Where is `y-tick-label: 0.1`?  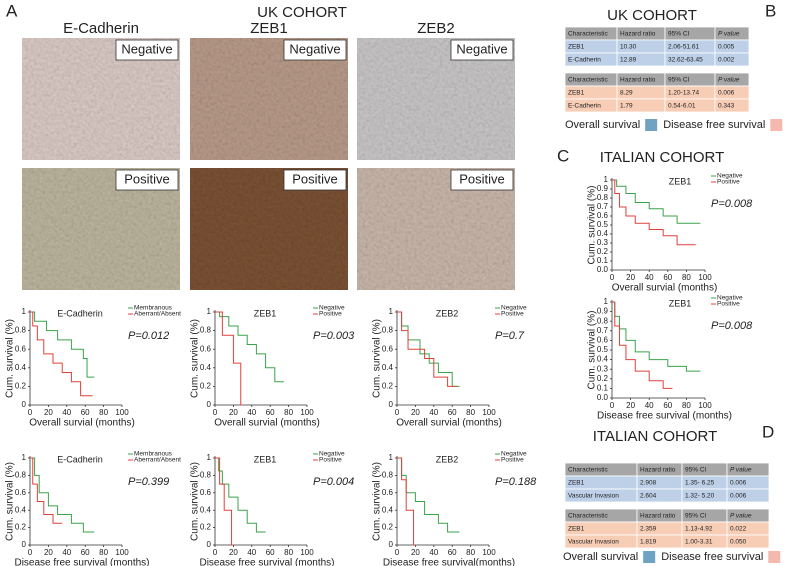
y-tick-label: 0.1 is located at coordinates (603, 260).